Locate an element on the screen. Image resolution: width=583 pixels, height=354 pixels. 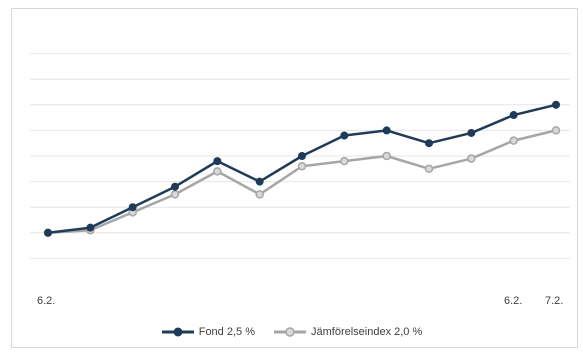
legend: Fond 2,5 % Jämförelseindex 2,0 % is located at coordinates (291, 332).